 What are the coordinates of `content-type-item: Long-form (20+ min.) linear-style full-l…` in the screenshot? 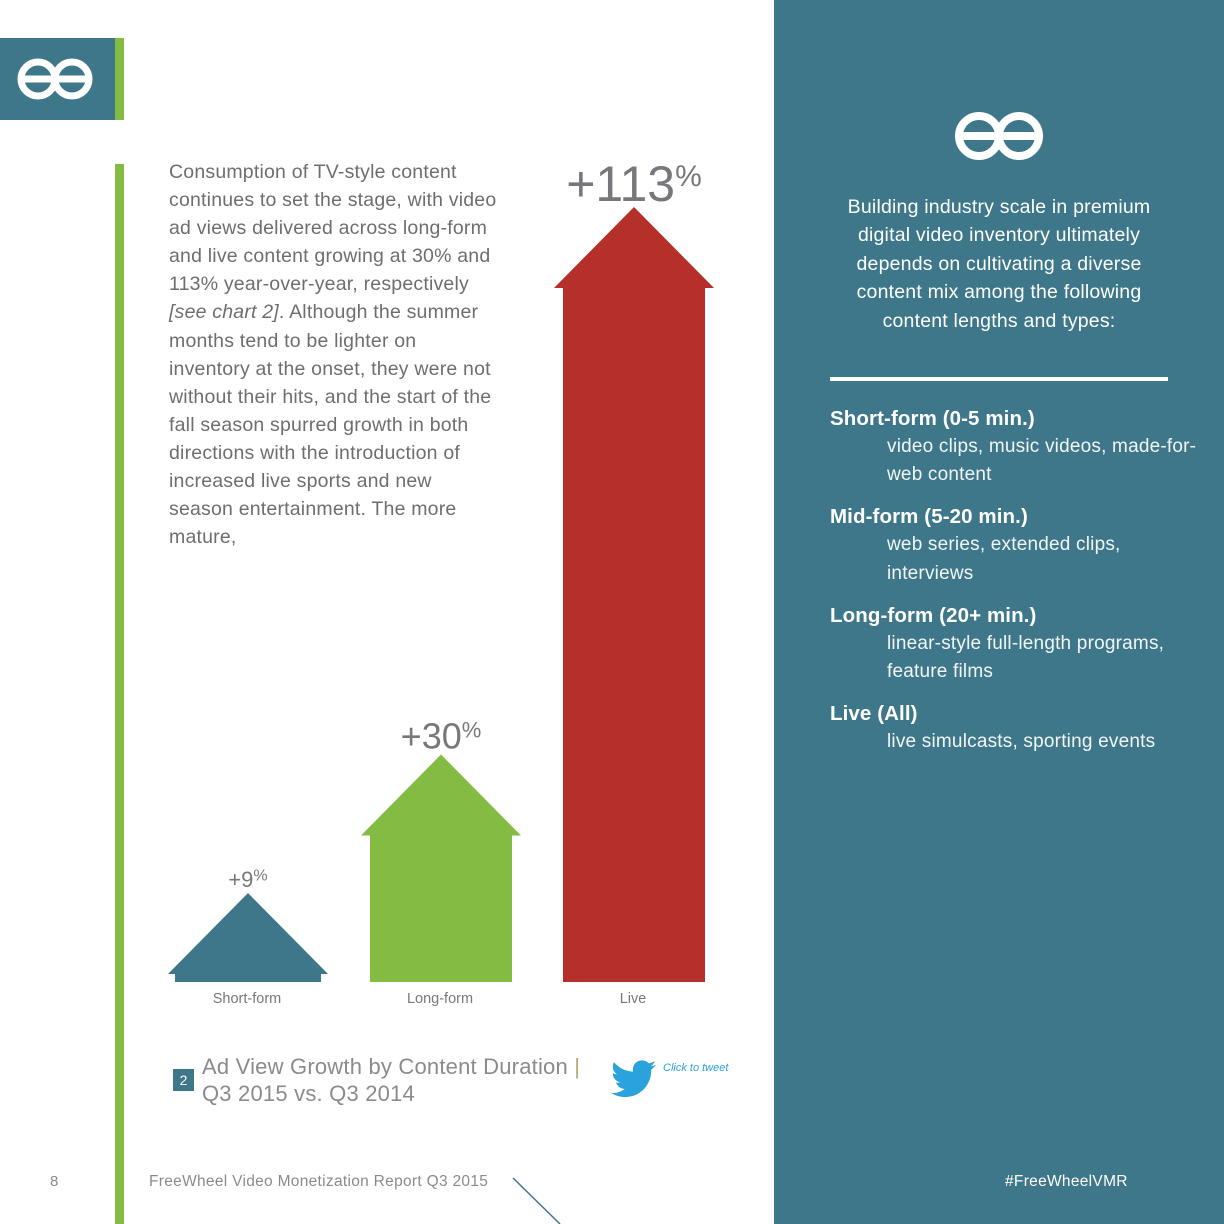 It's located at (1015, 643).